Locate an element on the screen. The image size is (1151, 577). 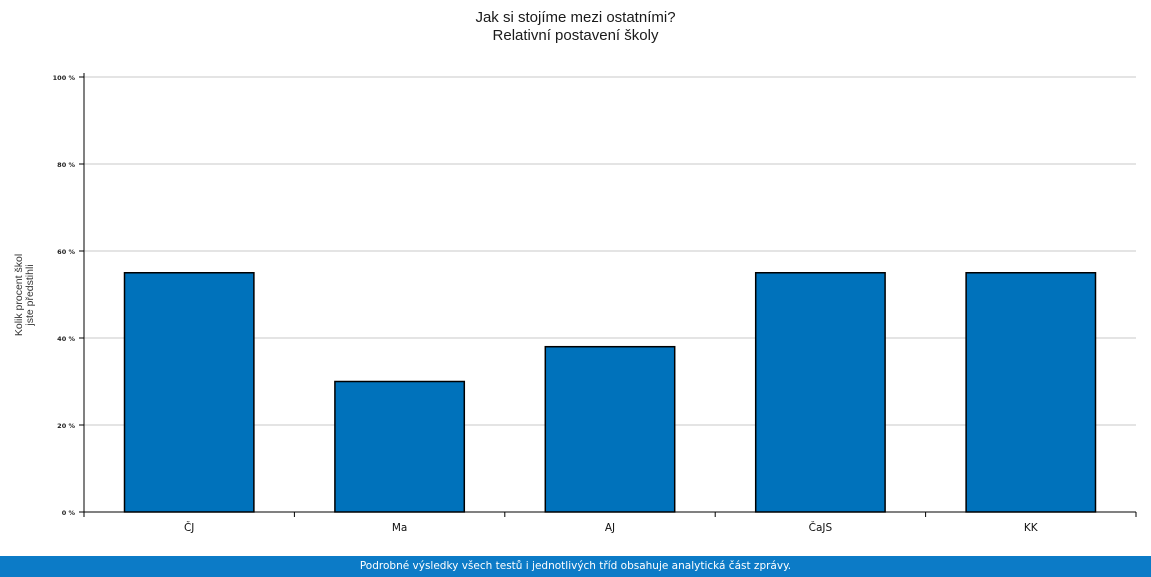
y-tick-label: 100 % is located at coordinates (64, 78).